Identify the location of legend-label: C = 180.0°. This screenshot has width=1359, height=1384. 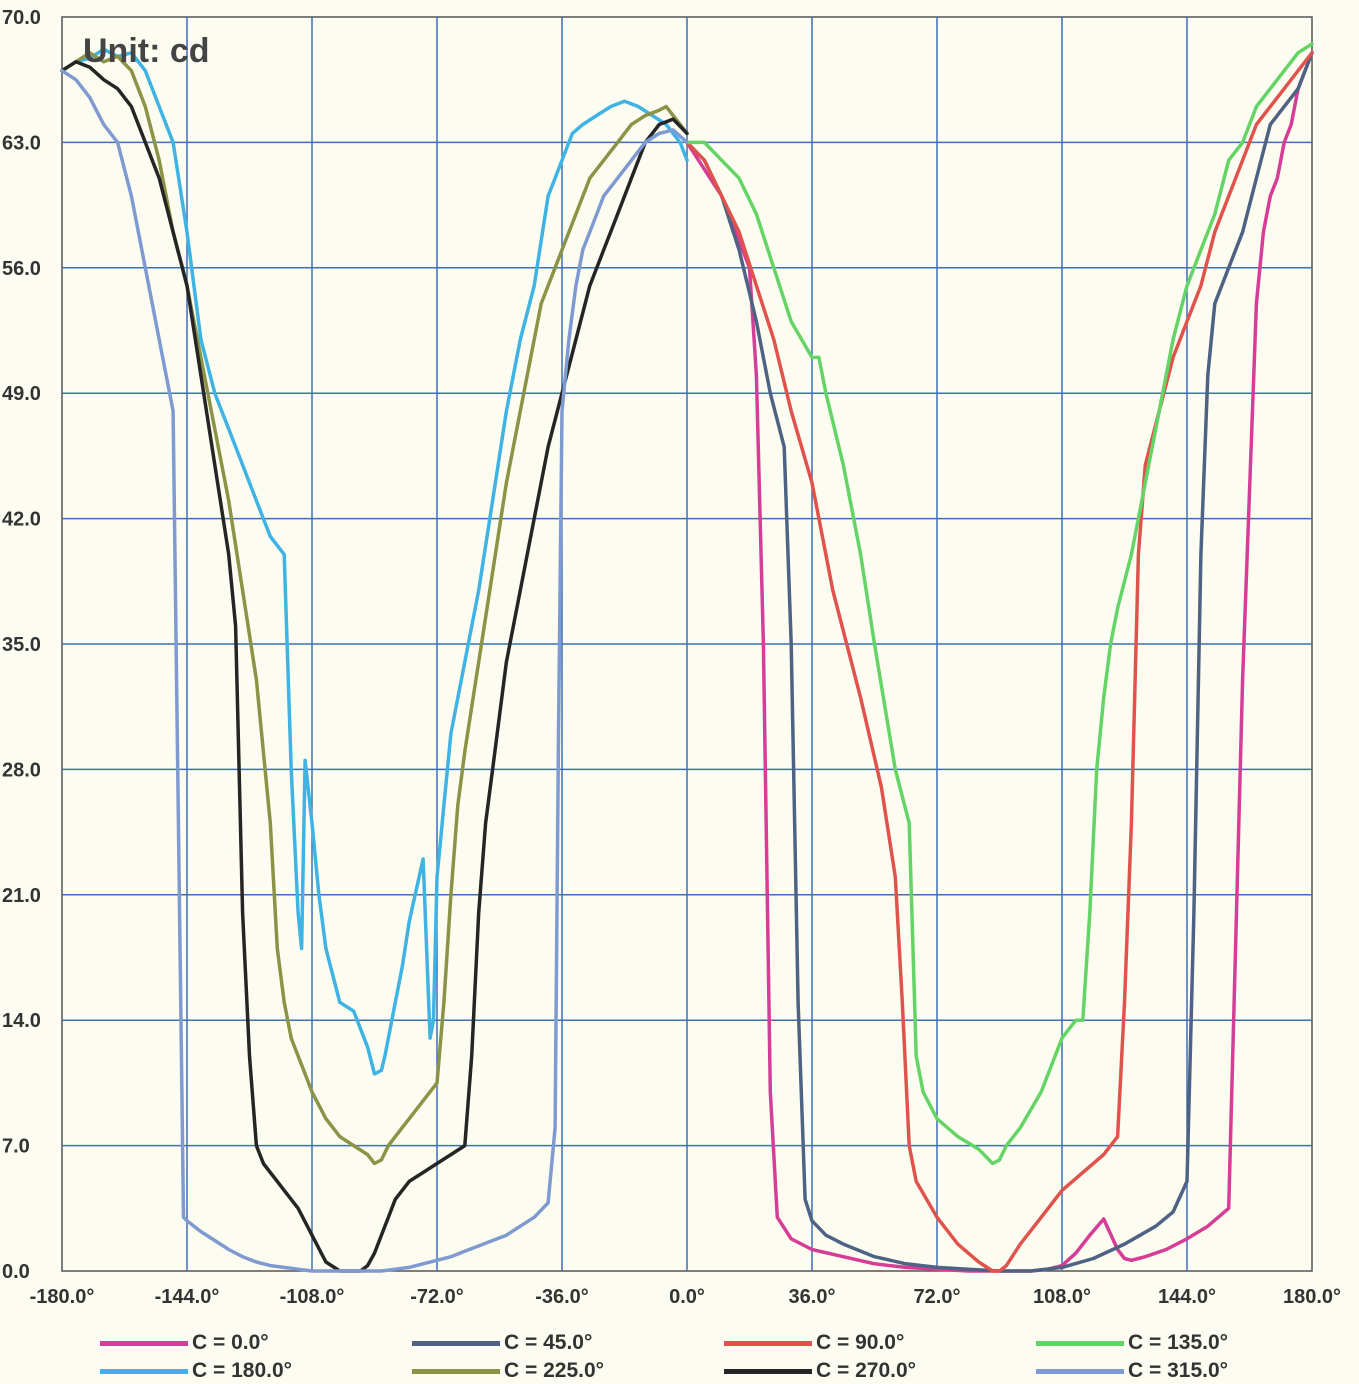
(242, 1370).